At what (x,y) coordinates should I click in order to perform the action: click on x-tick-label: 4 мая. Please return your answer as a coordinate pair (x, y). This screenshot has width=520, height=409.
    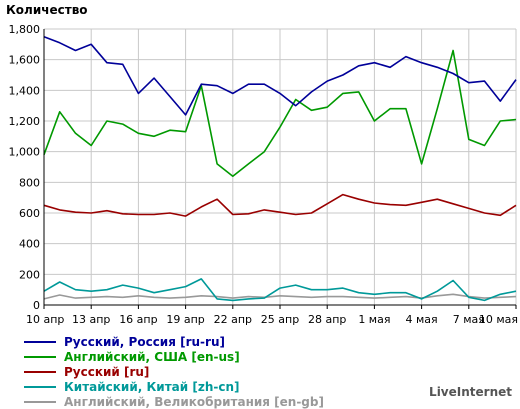
    Looking at the image, I should click on (422, 319).